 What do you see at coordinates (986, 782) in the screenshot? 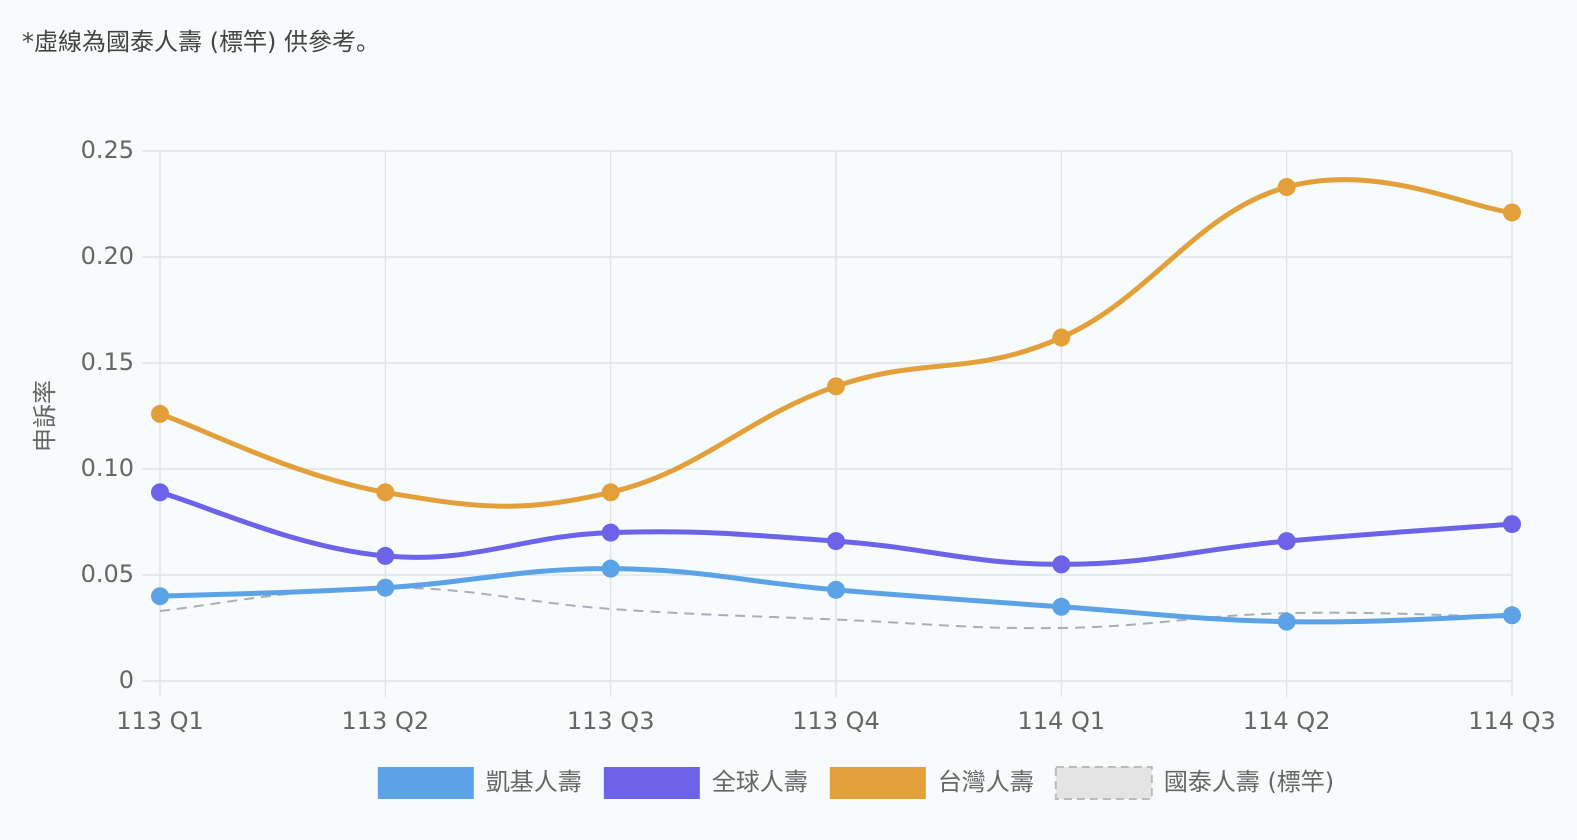
I see `legend-label: 台灣人壽` at bounding box center [986, 782].